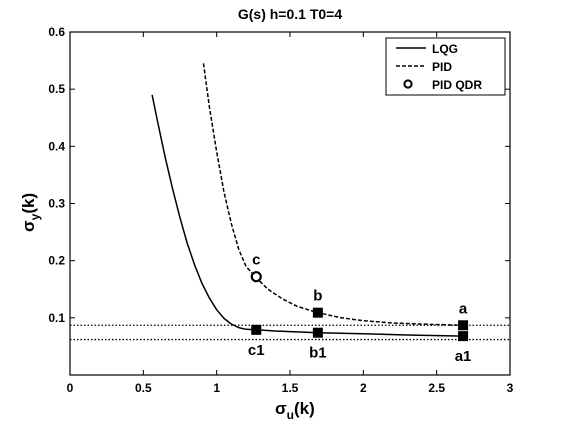 This screenshot has width=564, height=436. Describe the element at coordinates (56, 261) in the screenshot. I see `y-tick-label: 0.2` at that location.